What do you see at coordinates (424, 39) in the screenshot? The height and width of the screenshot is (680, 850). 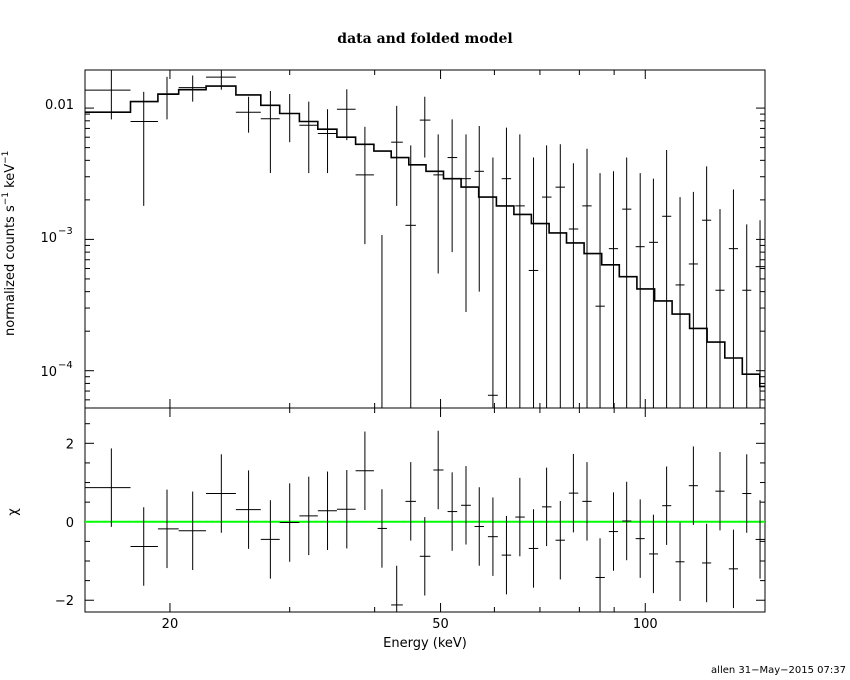 I see `chart-title: data and folded model` at bounding box center [424, 39].